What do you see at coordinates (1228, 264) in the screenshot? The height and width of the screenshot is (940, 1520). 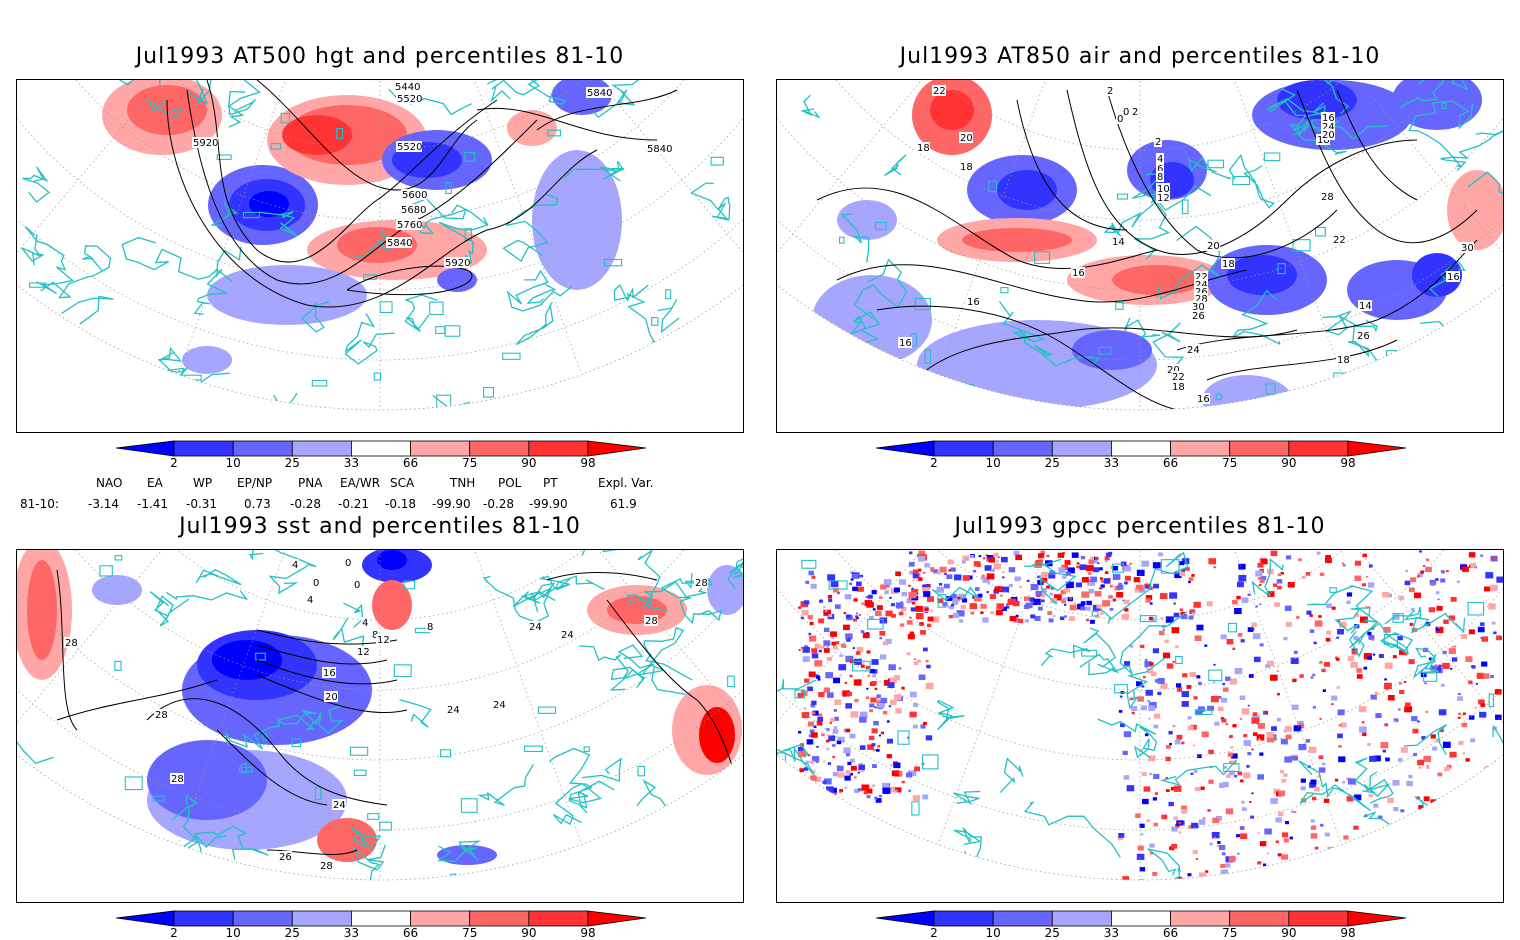 I see `contour-label: 18` at bounding box center [1228, 264].